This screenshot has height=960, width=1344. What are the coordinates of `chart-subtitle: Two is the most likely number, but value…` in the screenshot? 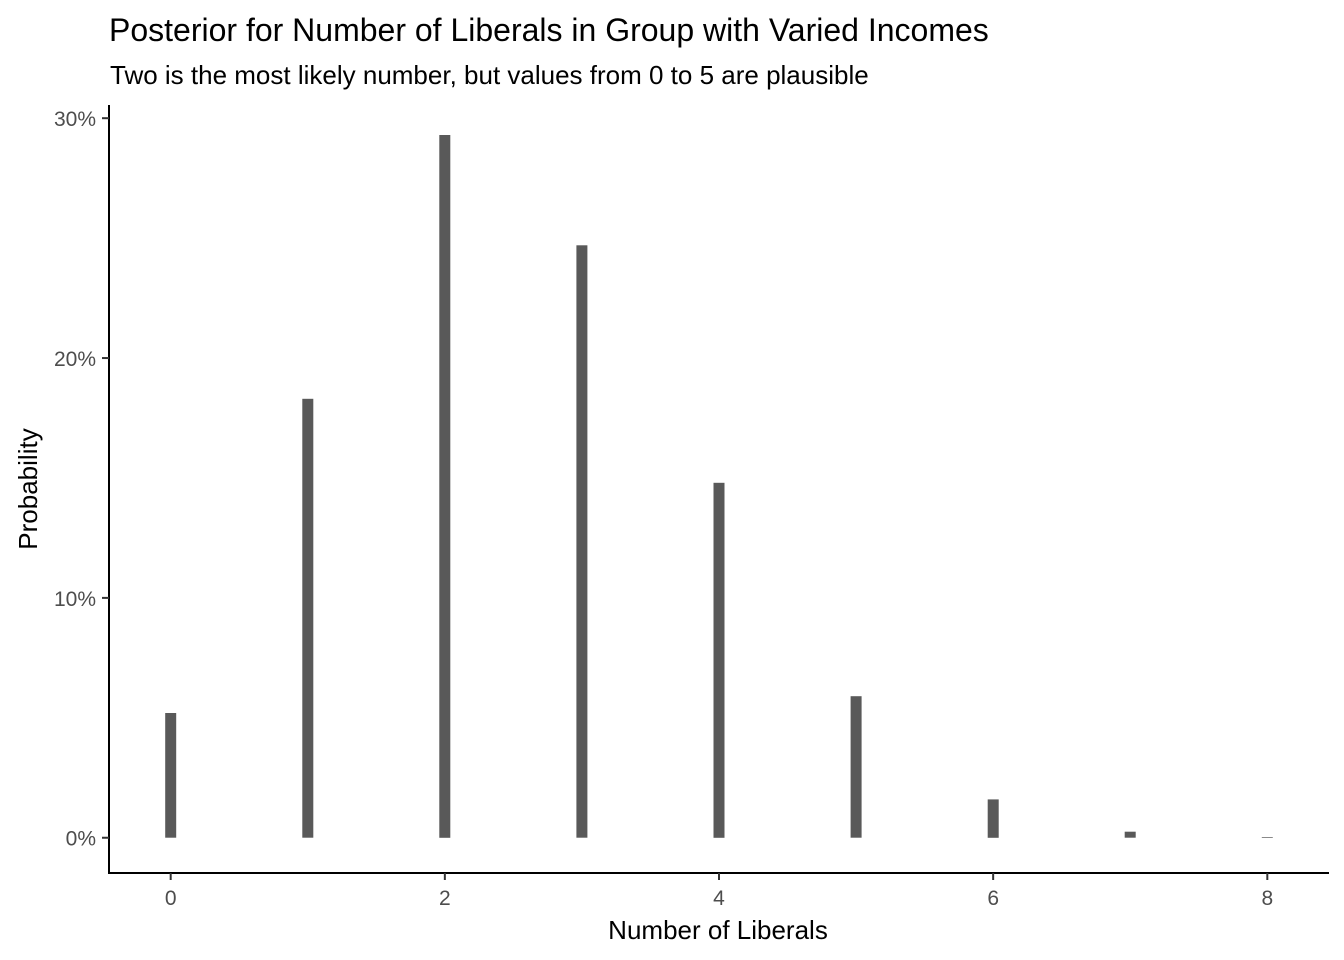 It's located at (489, 75).